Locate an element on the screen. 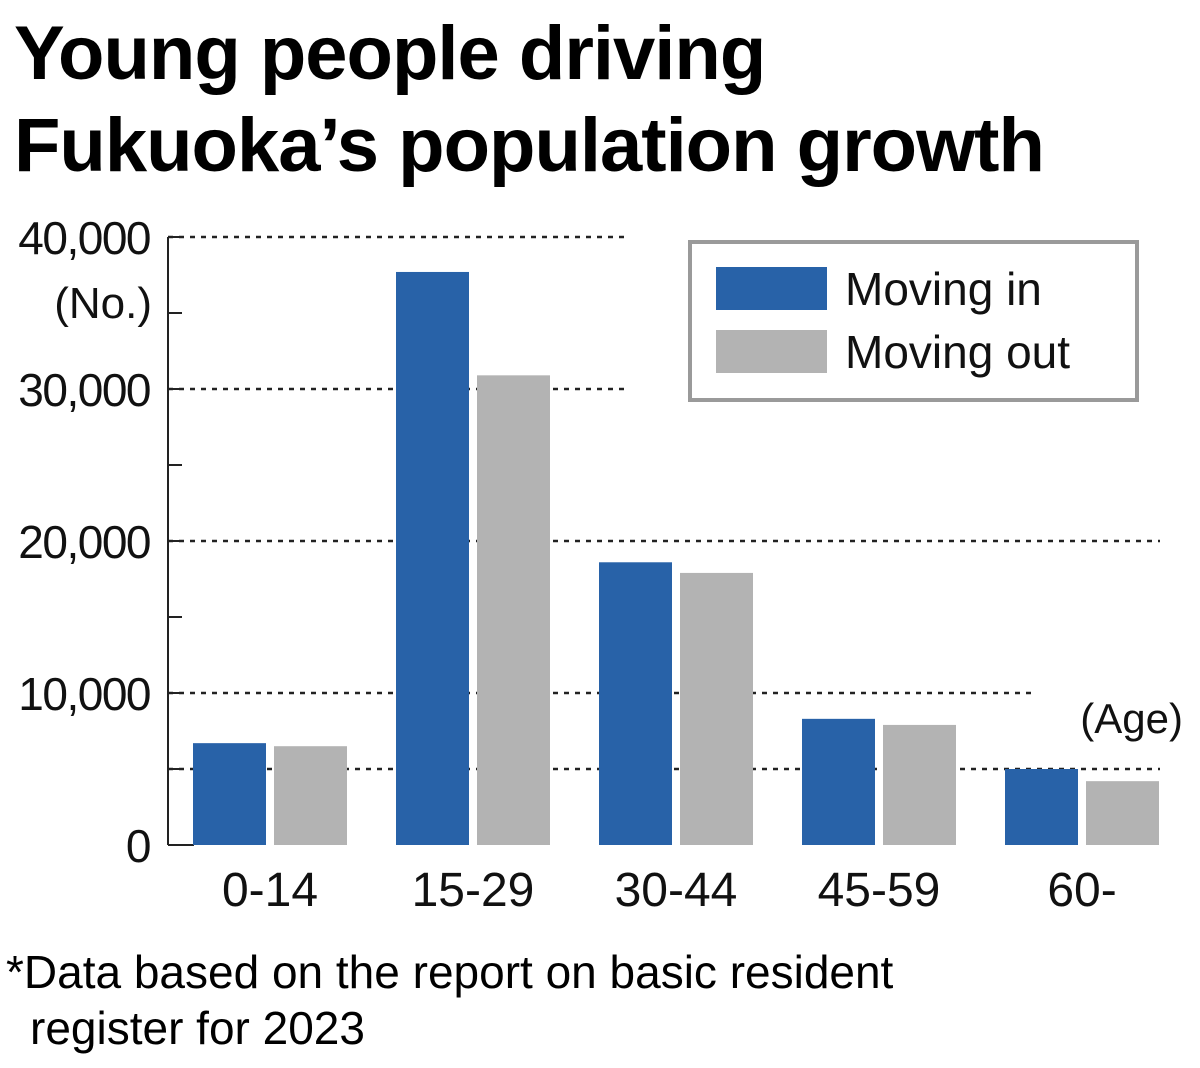 The height and width of the screenshot is (1068, 1200). y-tick-label: 10,000 is located at coordinates (84, 694).